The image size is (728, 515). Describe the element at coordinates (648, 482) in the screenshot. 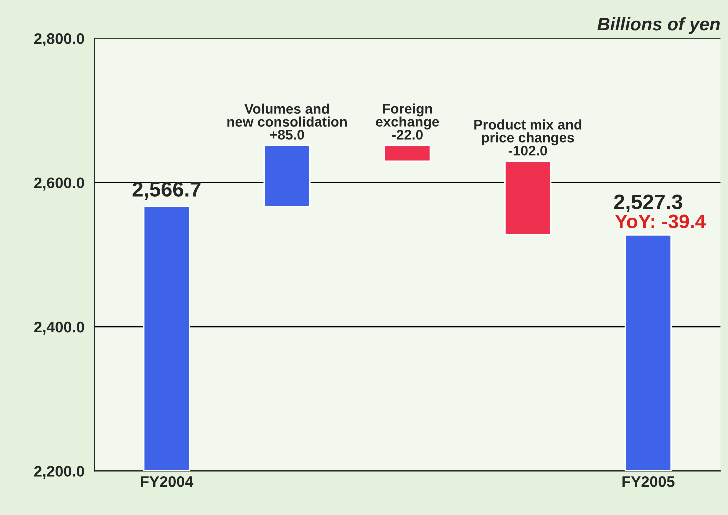

I see `x-tick-label: FY2005` at that location.